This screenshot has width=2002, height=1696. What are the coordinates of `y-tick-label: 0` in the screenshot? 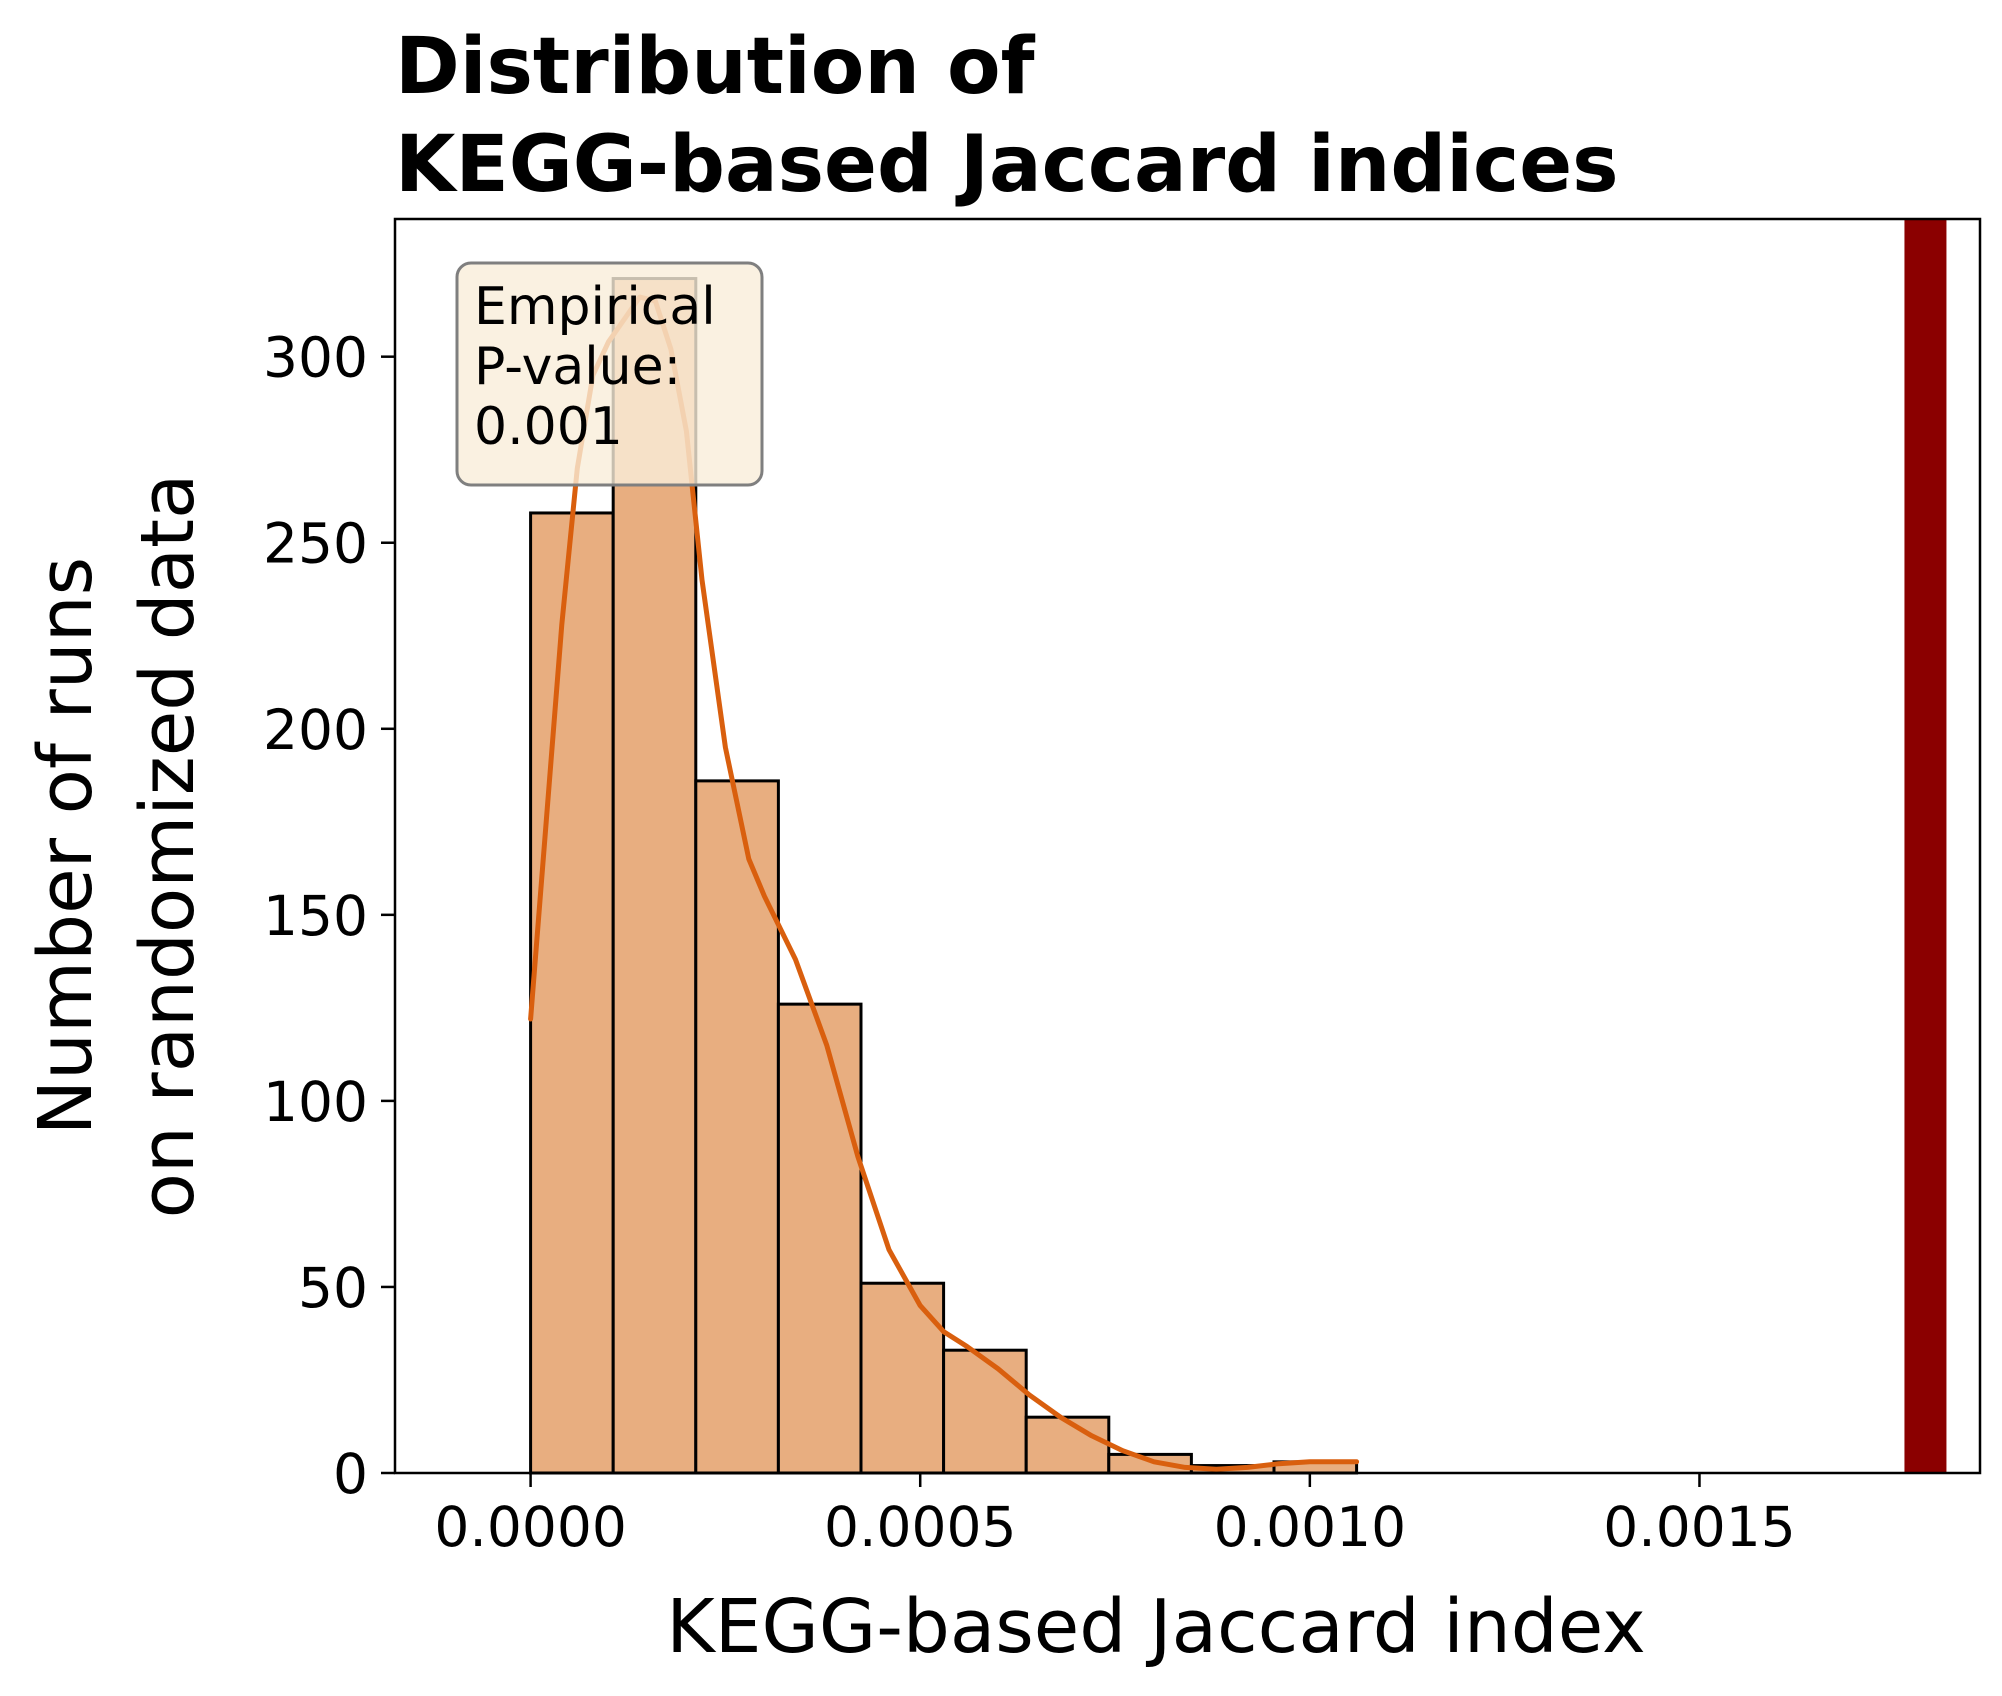 It's located at (350, 1474).